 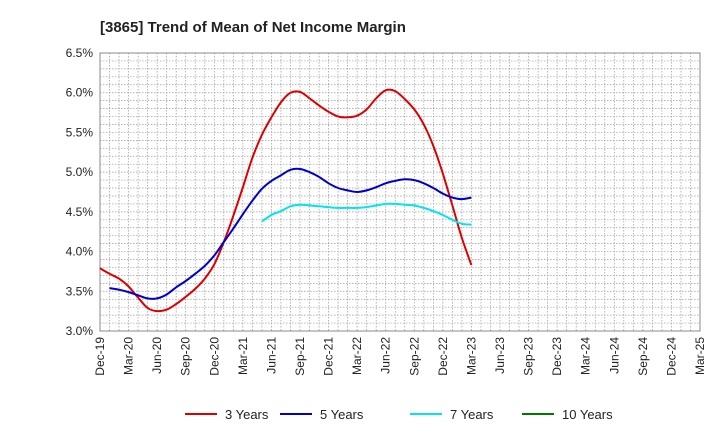 I want to click on x-tick-label: Sep-22, so click(x=414, y=356).